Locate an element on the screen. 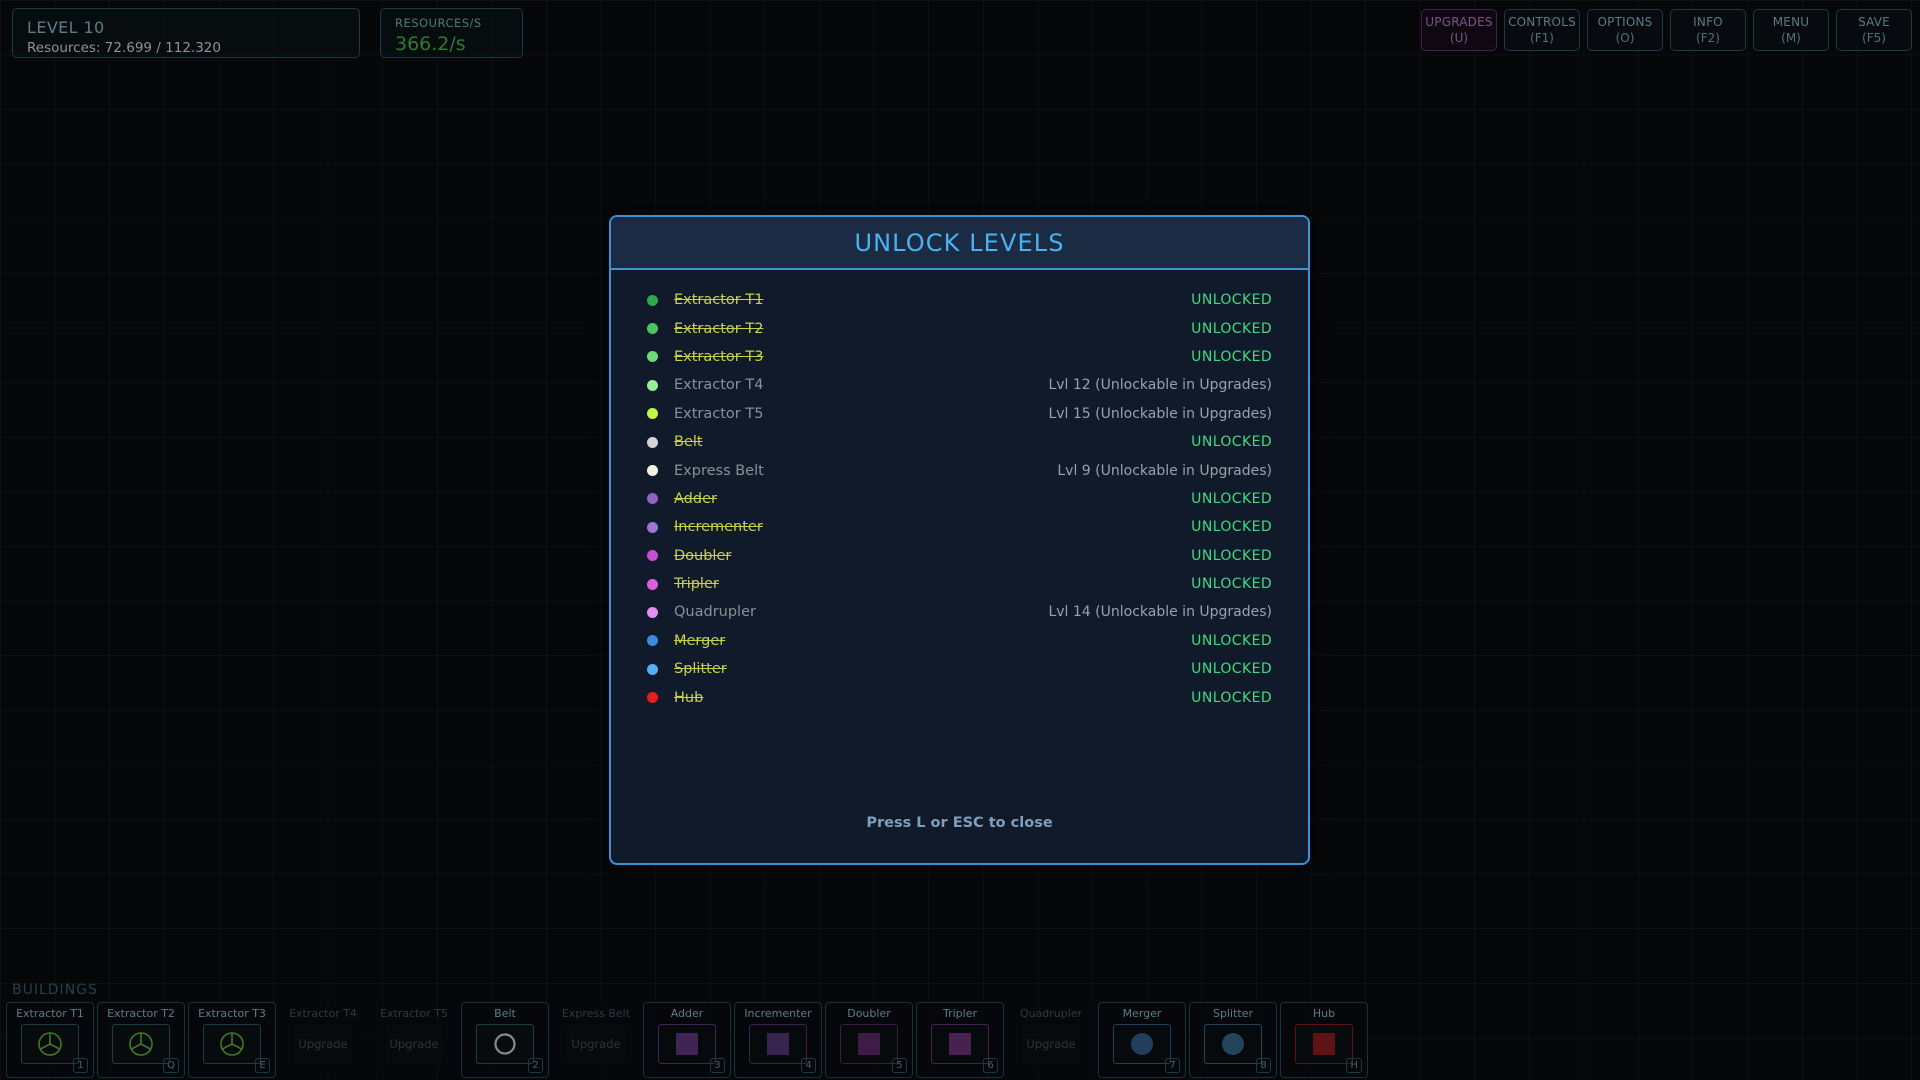 Image resolution: width=1920 pixels, height=1080 pixels. building-hotkey-badge: H is located at coordinates (1354, 1065).